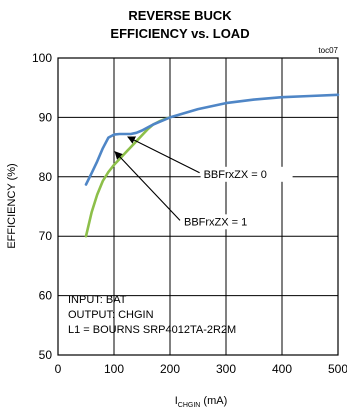  What do you see at coordinates (46, 355) in the screenshot?
I see `y-tick-label: 50` at bounding box center [46, 355].